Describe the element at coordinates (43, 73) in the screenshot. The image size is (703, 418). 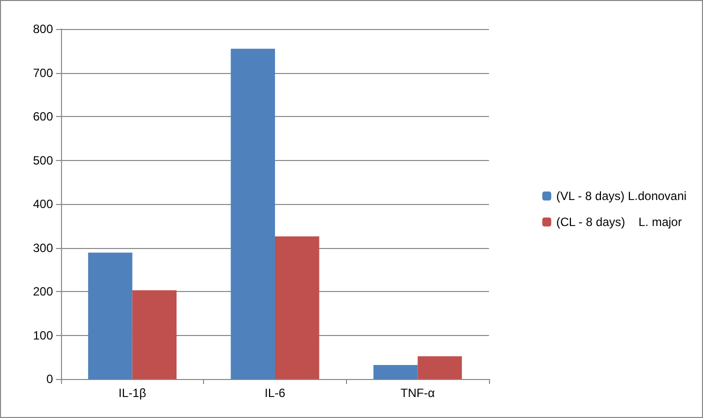
I see `y-tick-label: 700` at that location.